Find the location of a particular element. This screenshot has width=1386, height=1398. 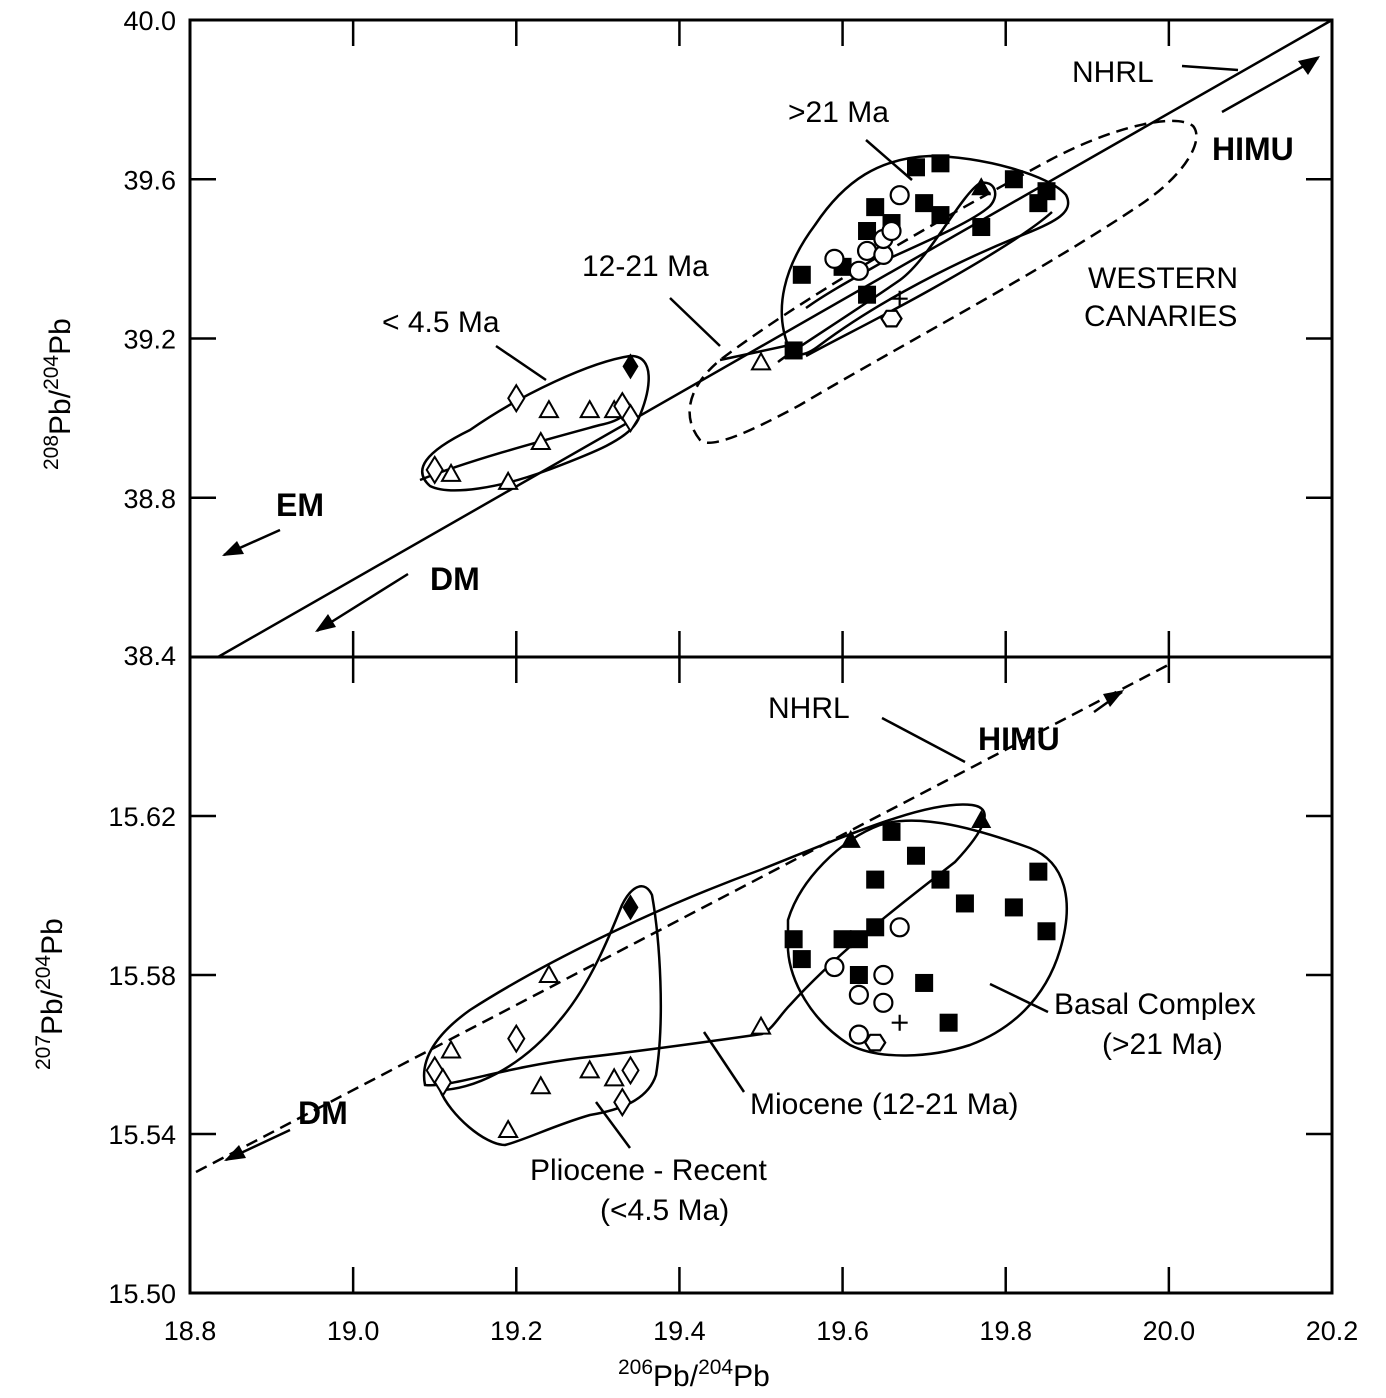

bottom-pliocene-label-1: Pliocene - Recent is located at coordinates (648, 1170).